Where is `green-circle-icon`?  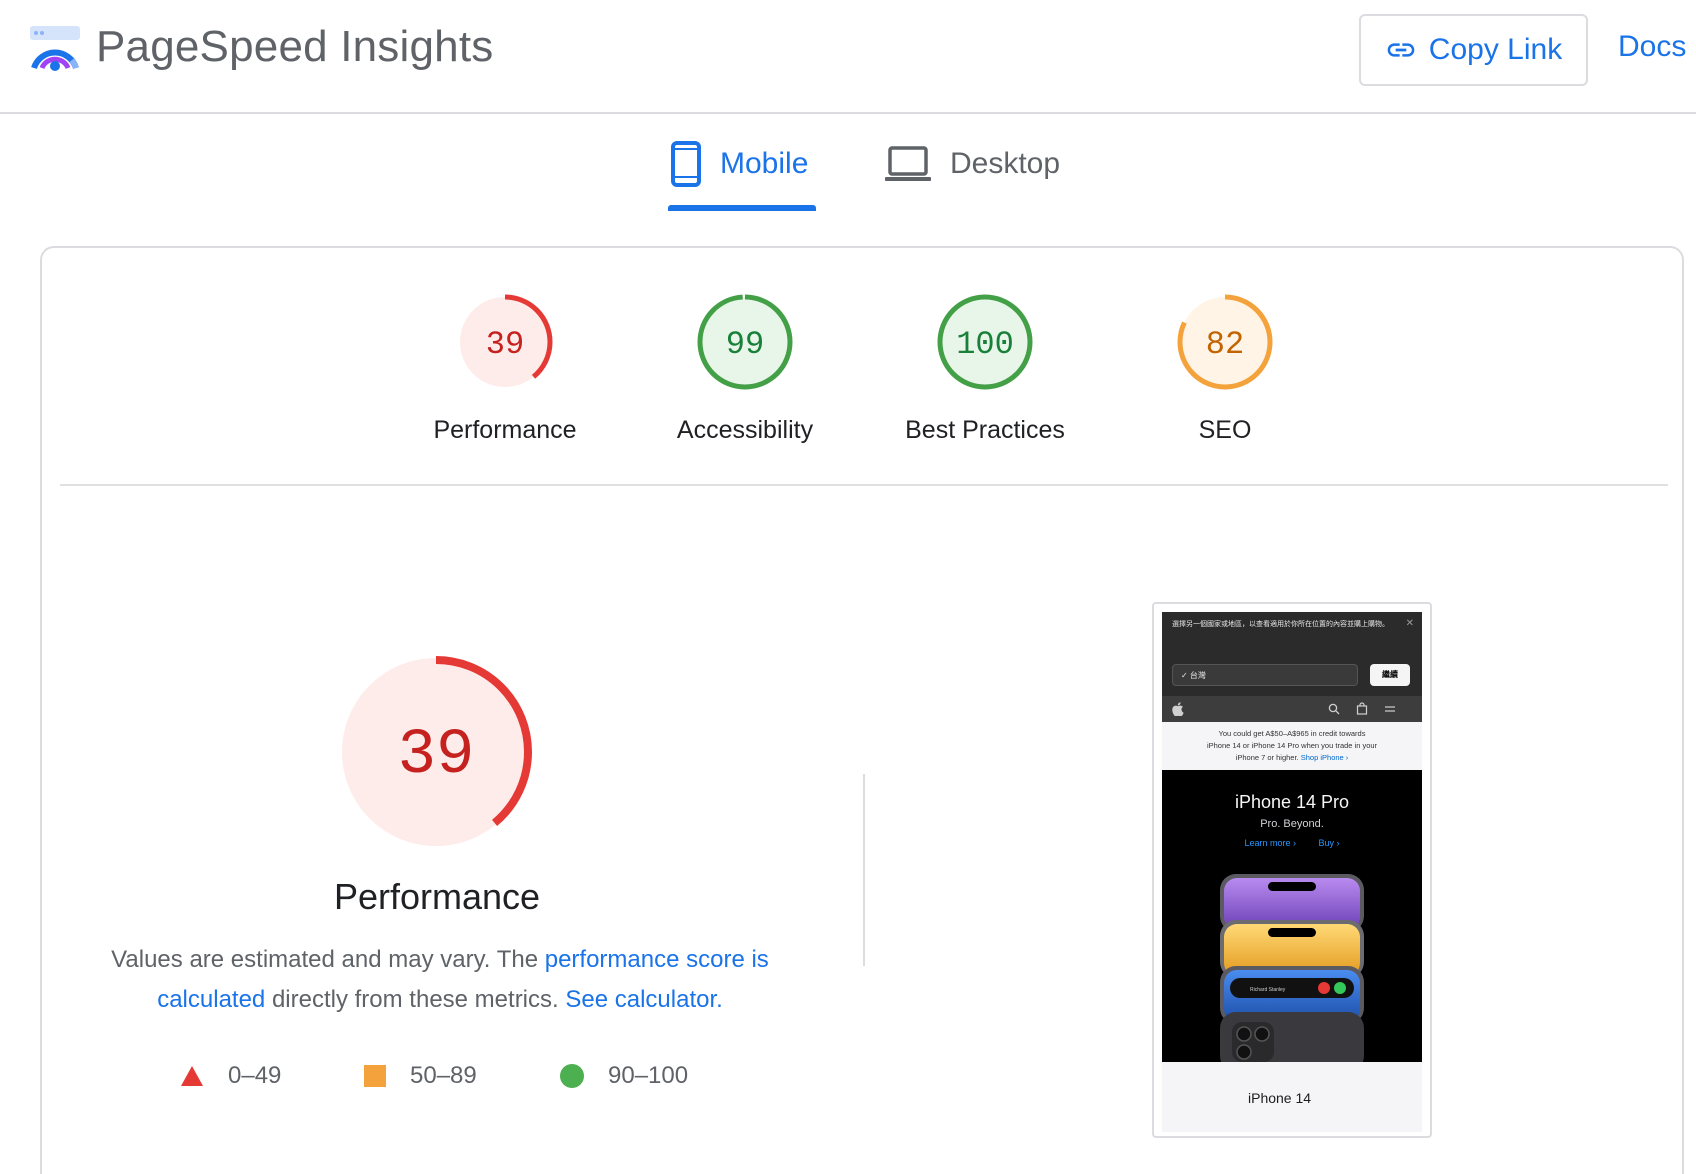
green-circle-icon is located at coordinates (572, 1076).